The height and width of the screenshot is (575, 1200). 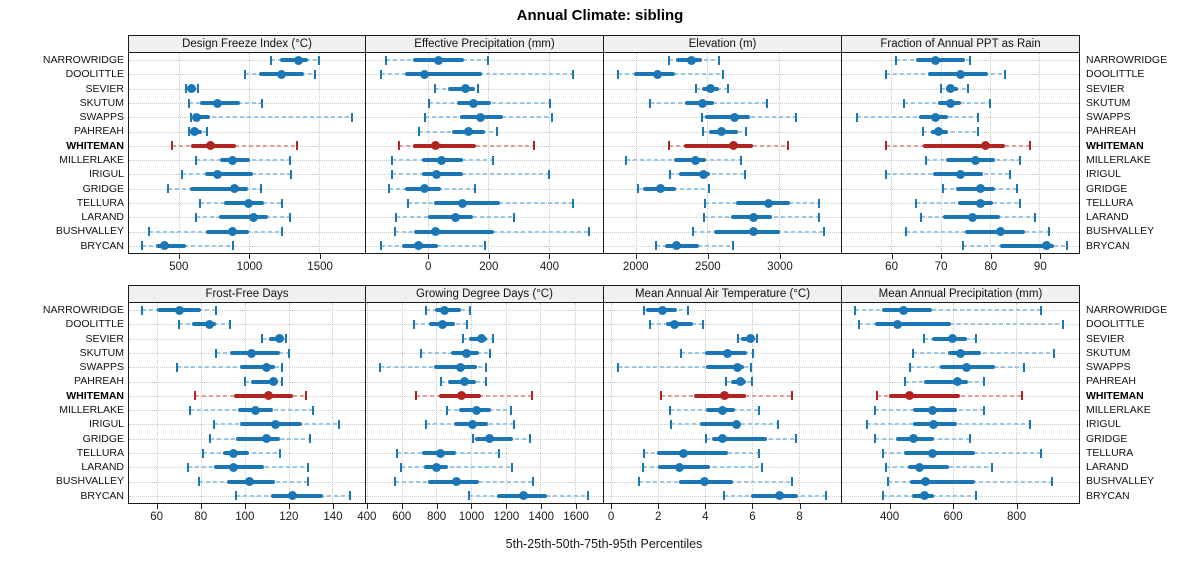 What do you see at coordinates (94, 74) in the screenshot?
I see `site-label-doolittle: DOOLITTLE` at bounding box center [94, 74].